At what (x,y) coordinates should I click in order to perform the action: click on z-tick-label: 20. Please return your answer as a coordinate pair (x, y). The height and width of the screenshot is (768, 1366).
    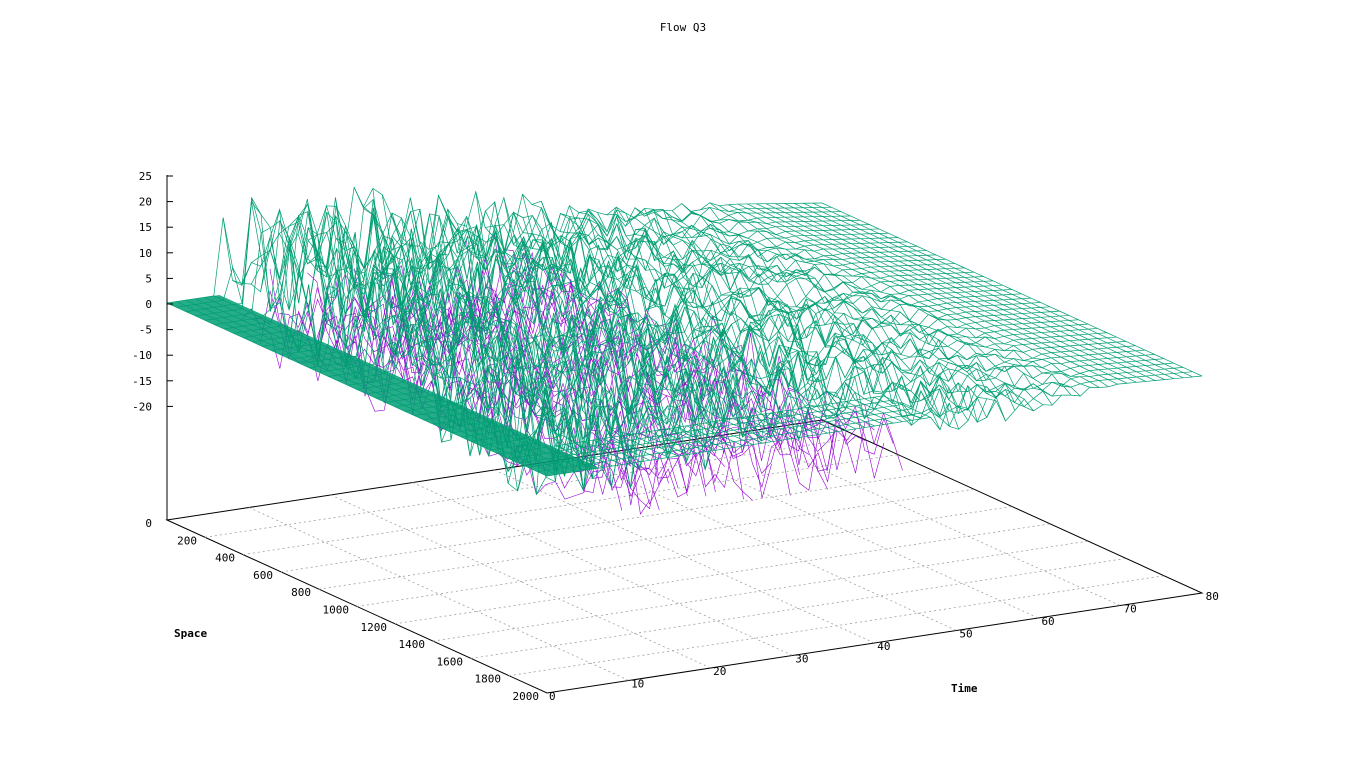
    Looking at the image, I should click on (145, 202).